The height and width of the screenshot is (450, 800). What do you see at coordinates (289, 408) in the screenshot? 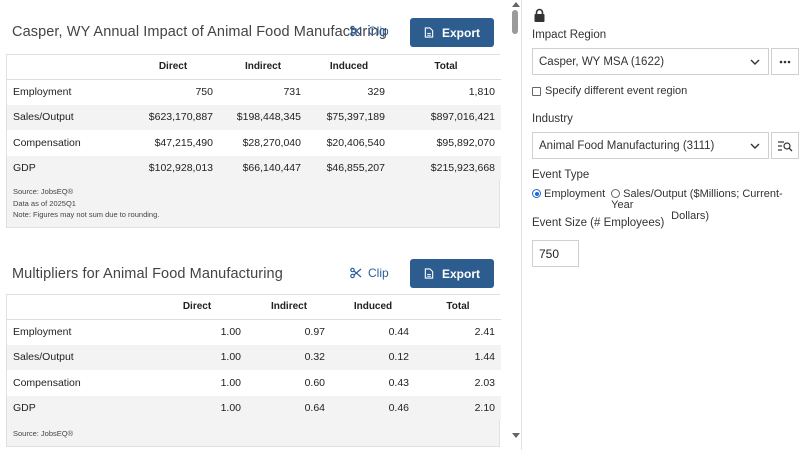
I see `cell-indirect: 0.64` at bounding box center [289, 408].